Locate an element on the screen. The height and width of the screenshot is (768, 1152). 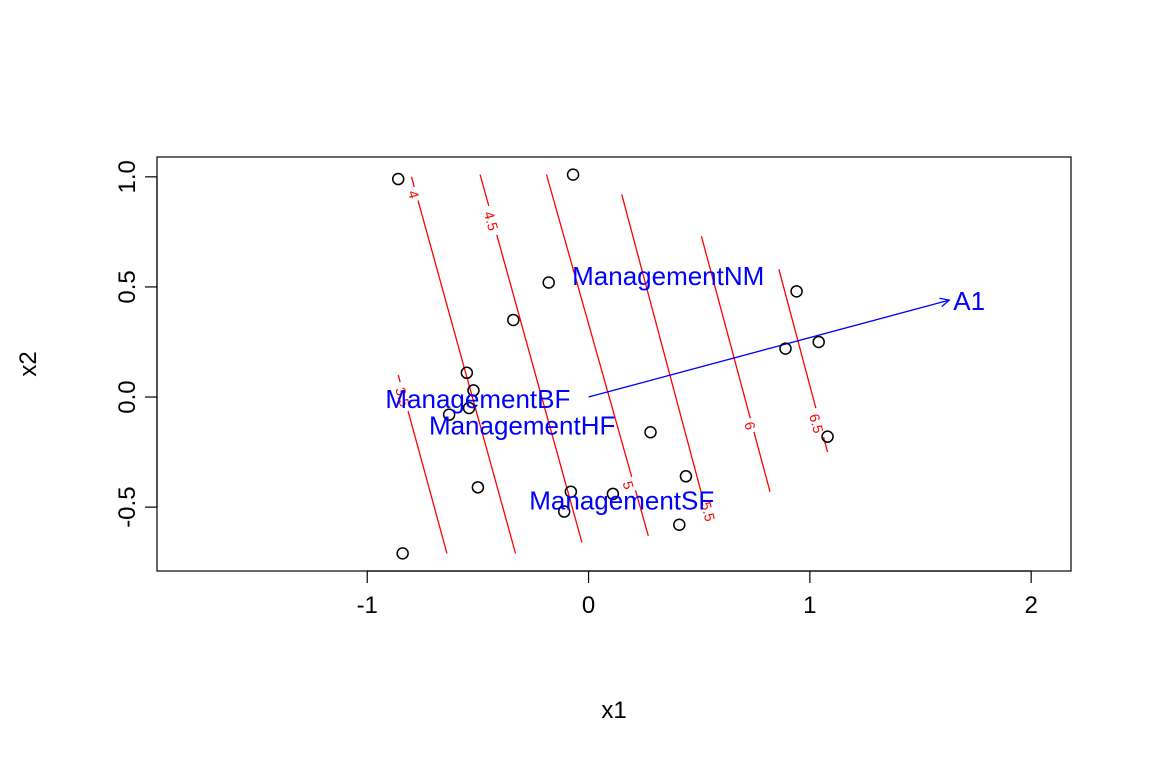
contour-label: 6 is located at coordinates (750, 426).